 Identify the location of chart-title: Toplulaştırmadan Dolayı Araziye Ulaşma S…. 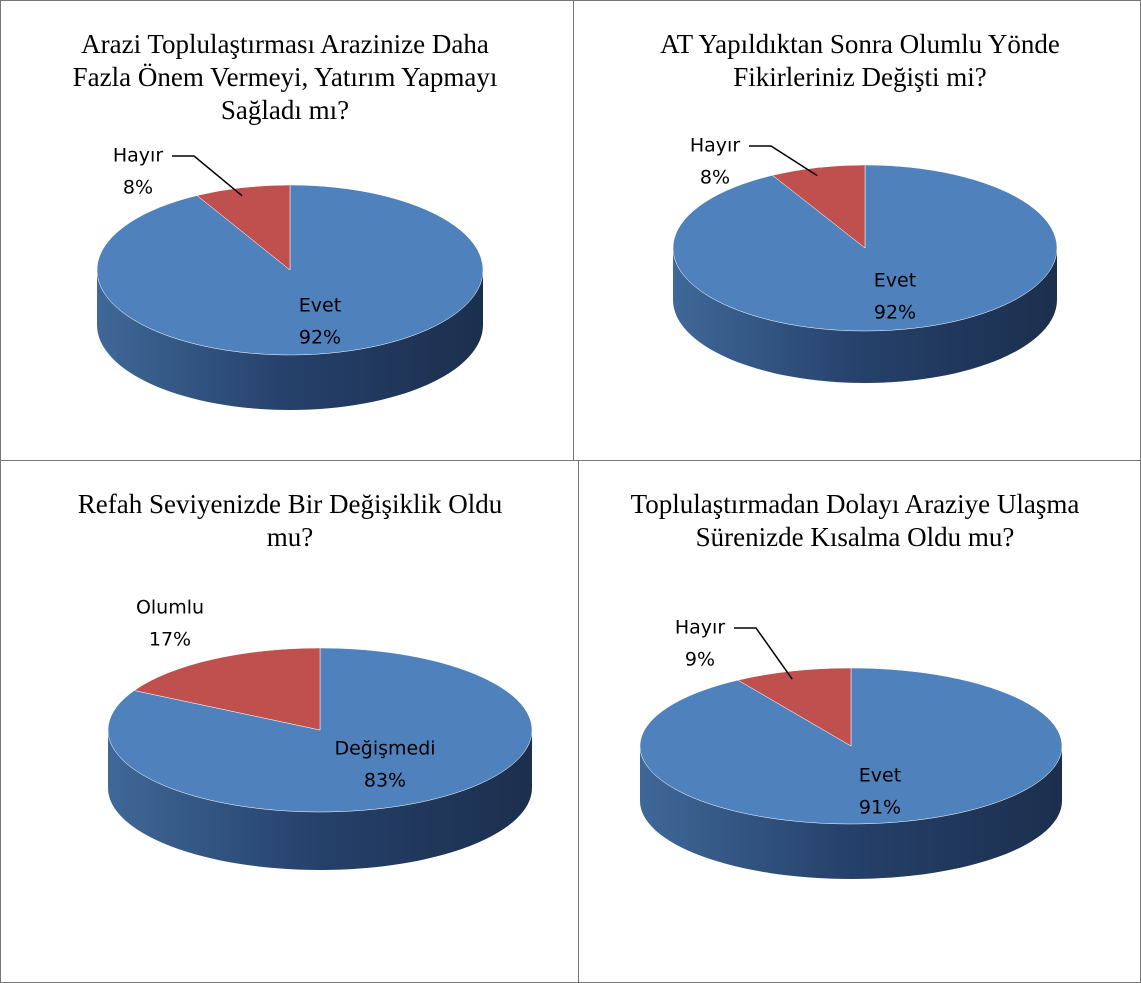
(855, 520).